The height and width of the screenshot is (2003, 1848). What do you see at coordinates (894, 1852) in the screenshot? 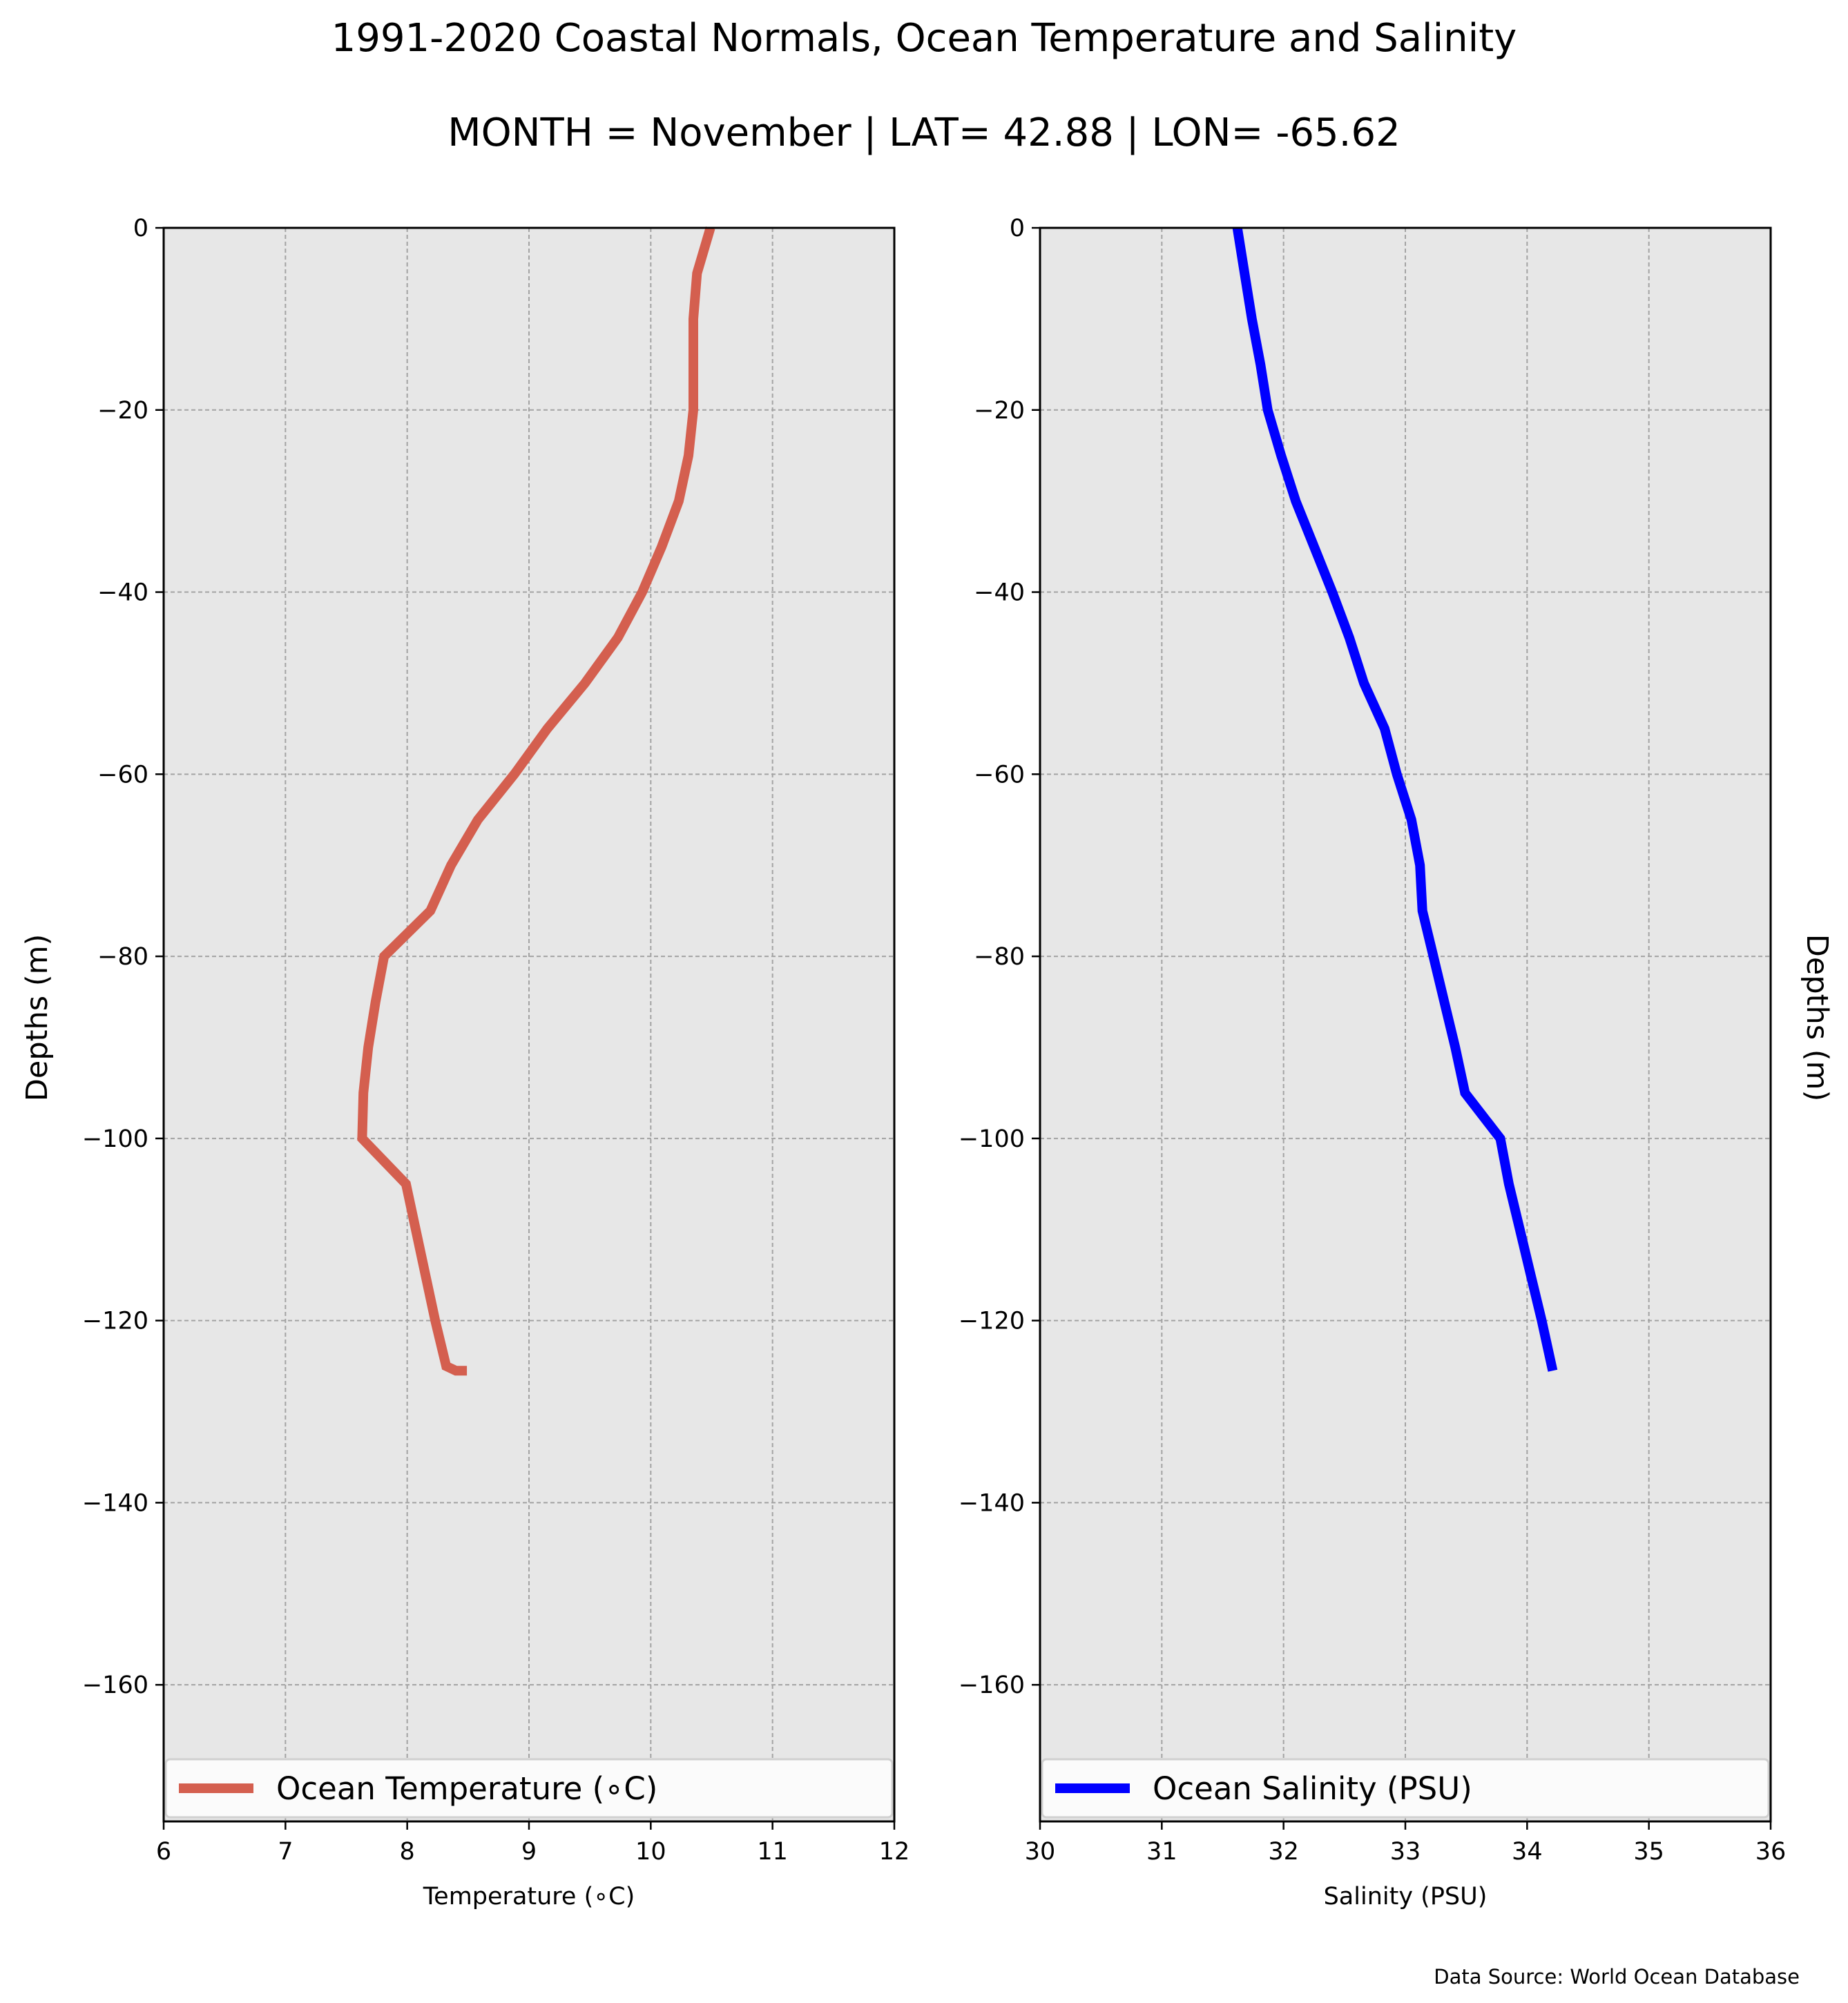
I see `temperature-x-tick-label: 12` at bounding box center [894, 1852].